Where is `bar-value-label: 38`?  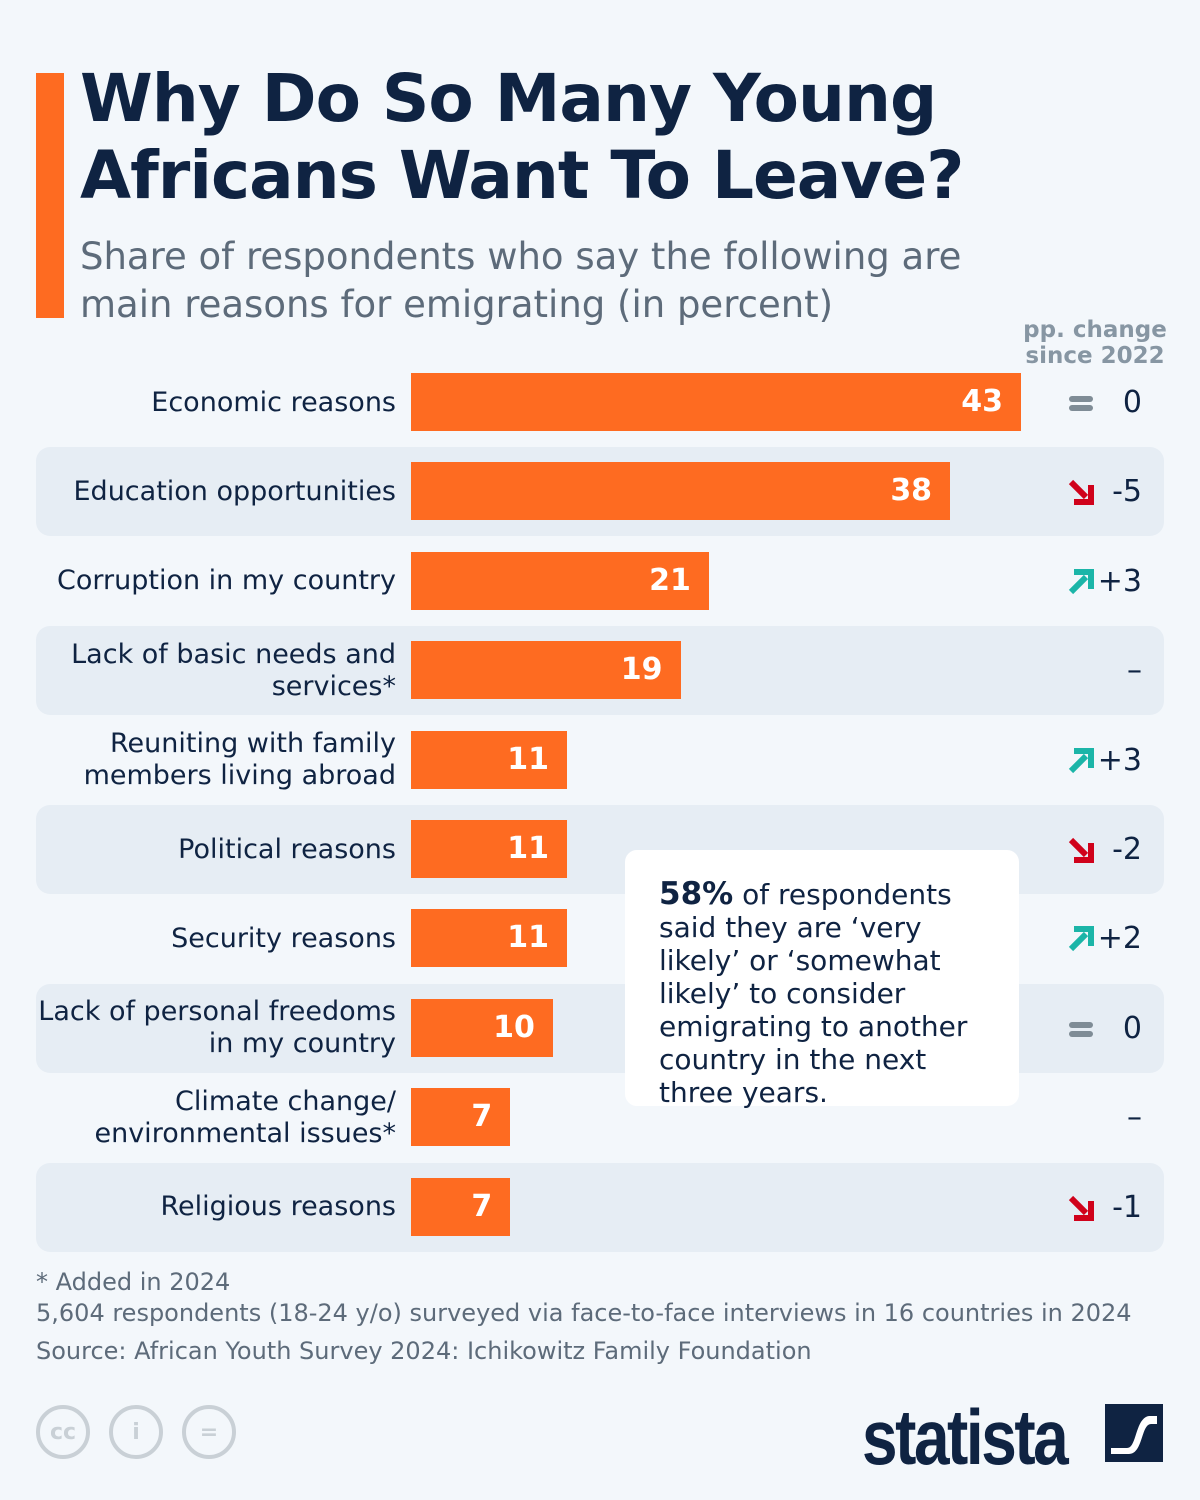
bar-value-label: 38 is located at coordinates (911, 491).